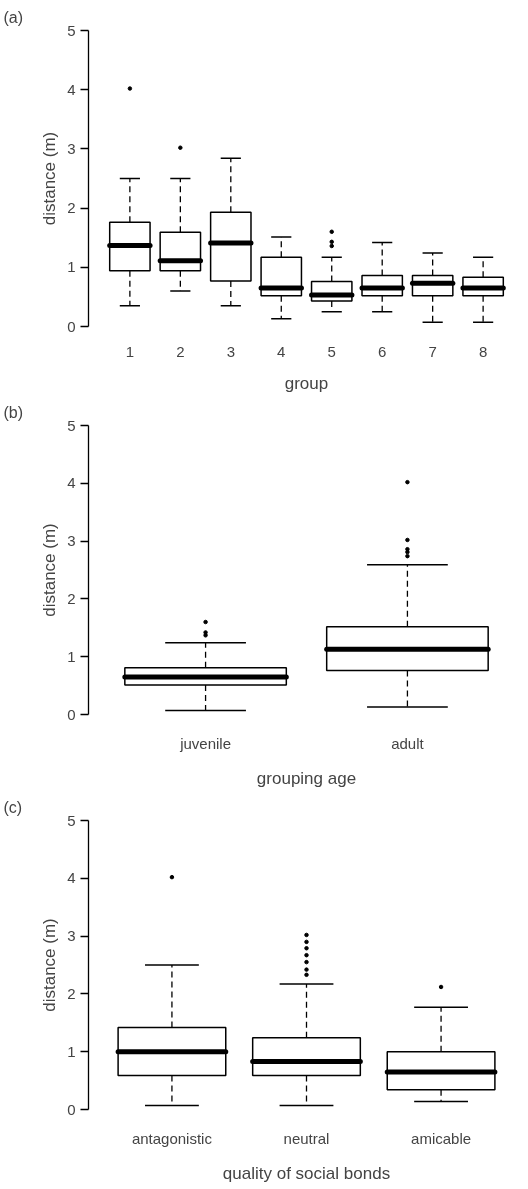 The width and height of the screenshot is (528, 1189). I want to click on x-tick-label: 4, so click(281, 351).